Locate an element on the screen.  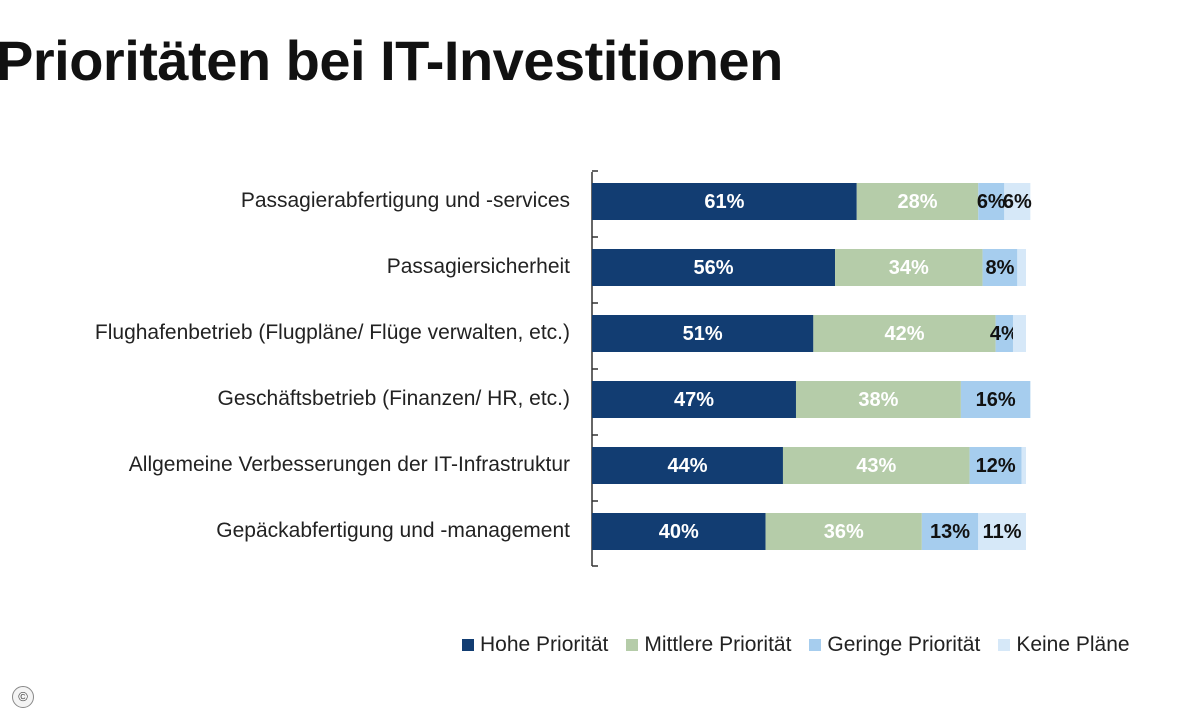
data-label: 56% is located at coordinates (714, 268).